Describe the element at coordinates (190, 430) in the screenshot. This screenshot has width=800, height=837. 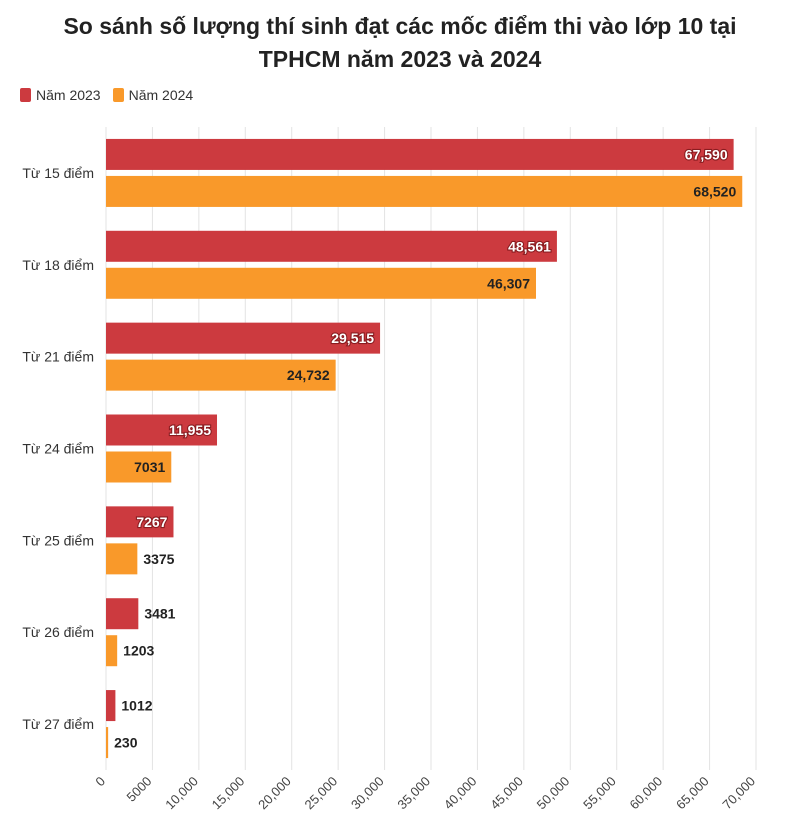
I see `data-label: 11,955` at that location.